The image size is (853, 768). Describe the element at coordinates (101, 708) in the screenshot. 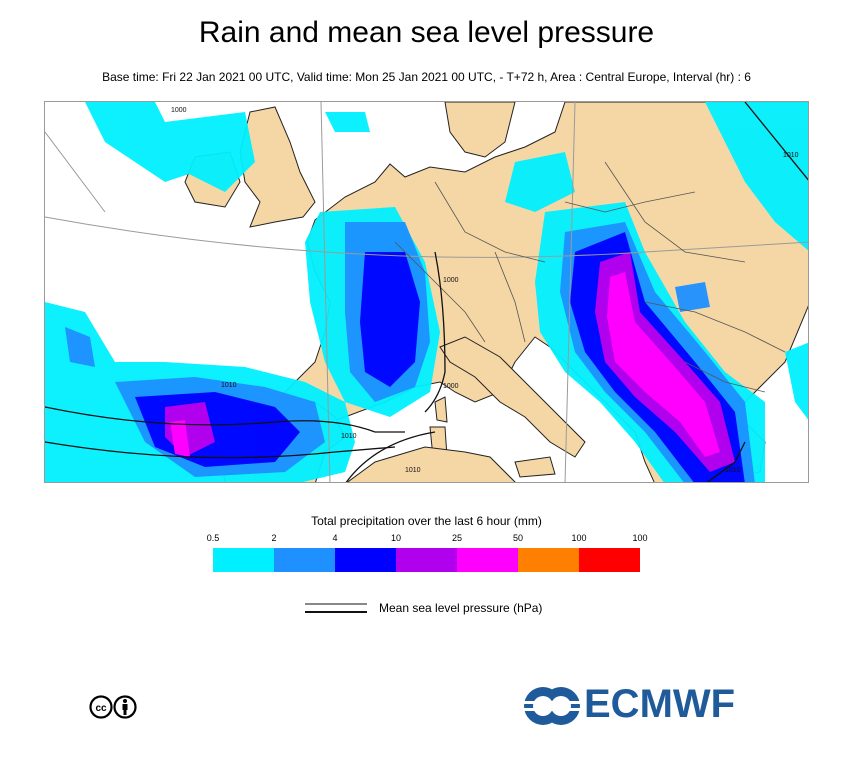

I see `svg-text: cc` at that location.